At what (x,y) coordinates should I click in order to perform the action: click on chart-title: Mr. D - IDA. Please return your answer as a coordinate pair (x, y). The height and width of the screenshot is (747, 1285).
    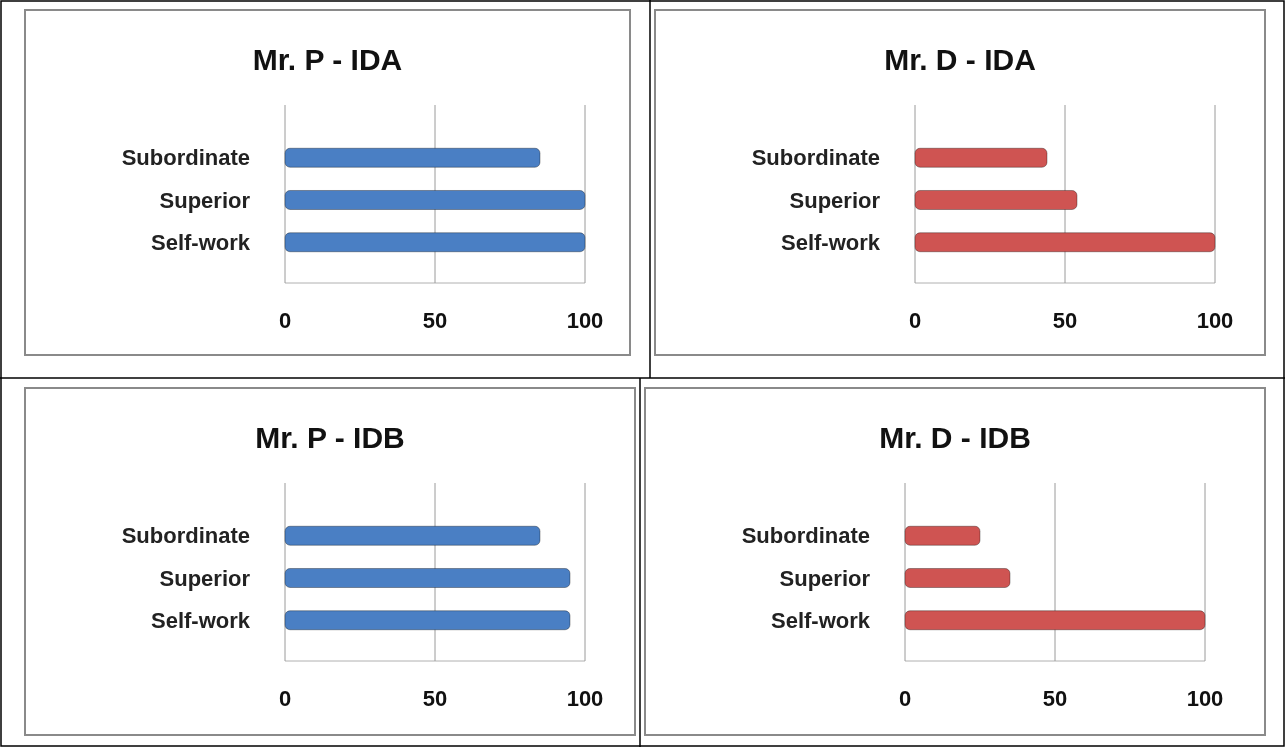
    Looking at the image, I should click on (960, 59).